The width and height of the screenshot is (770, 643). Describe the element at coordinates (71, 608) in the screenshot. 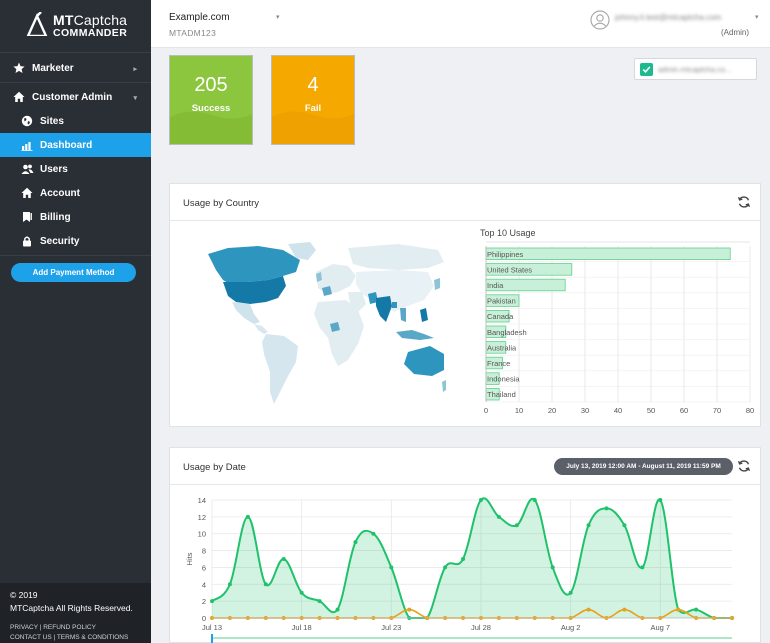

I see `copyright-text: MTCaptcha All Rights Reserved.` at that location.